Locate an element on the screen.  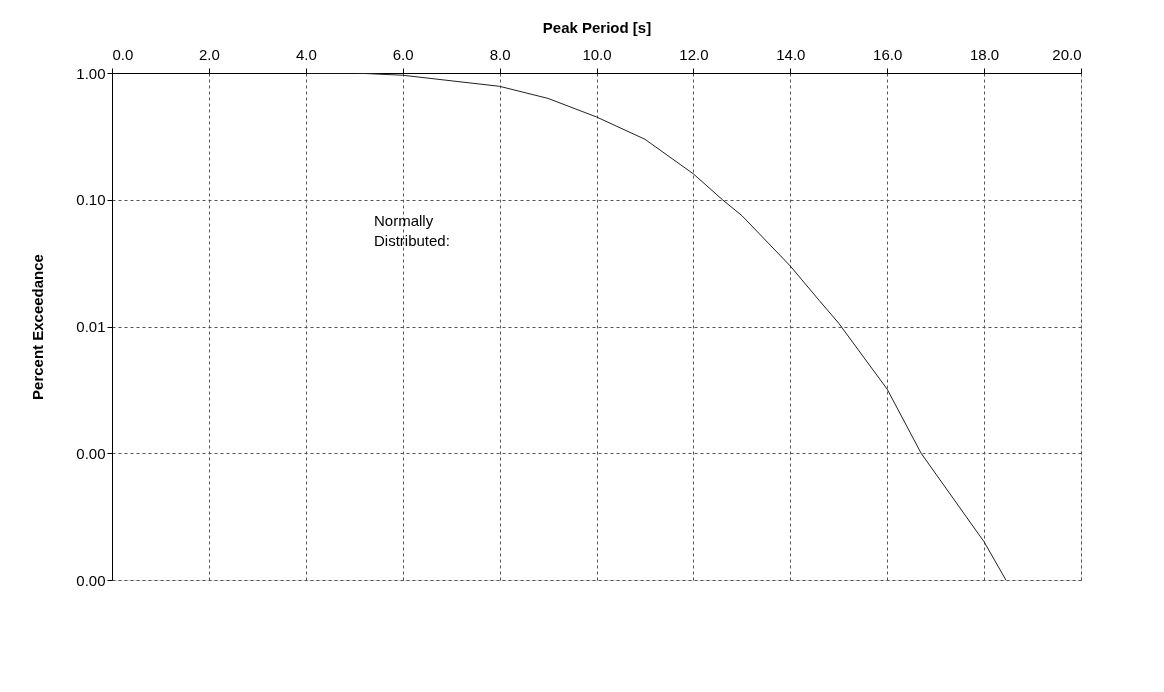
x-tick-label: 10.0 is located at coordinates (597, 54).